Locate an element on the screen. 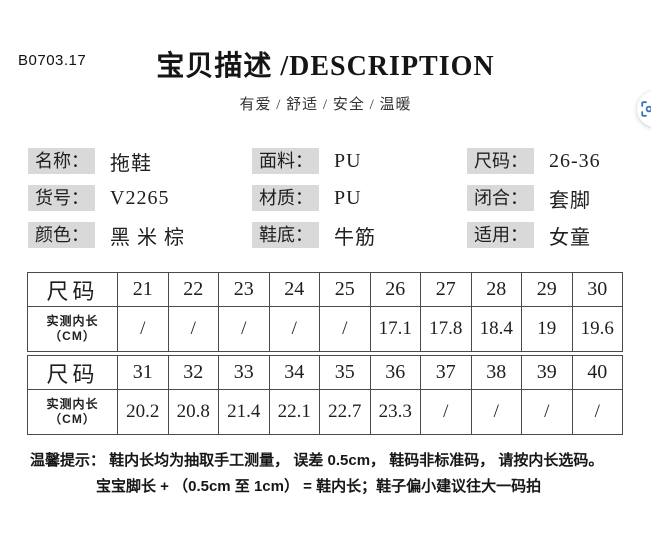 The width and height of the screenshot is (651, 550). spec-fabric: 面料： PU is located at coordinates (359, 161).